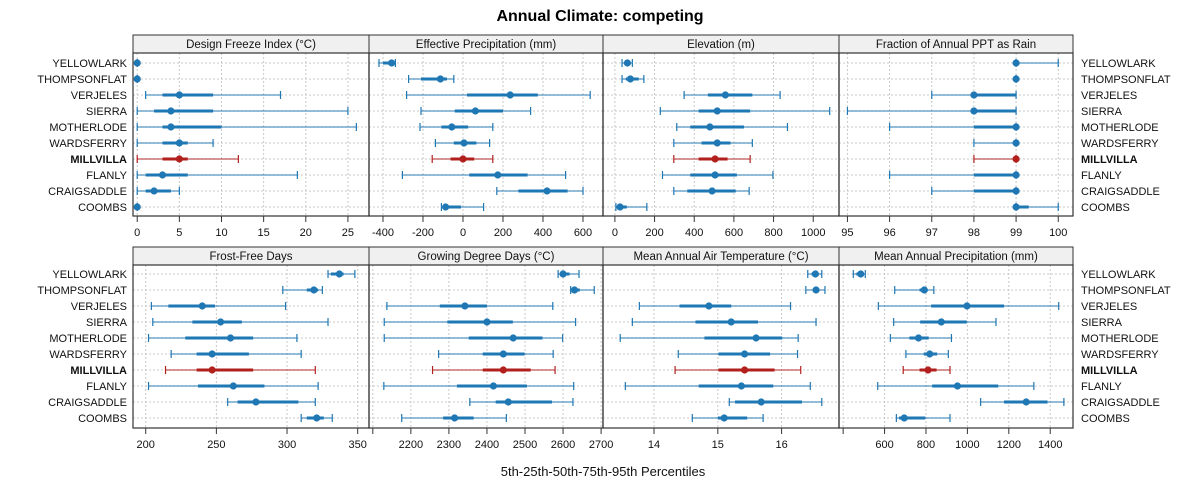 Image resolution: width=1200 pixels, height=500 pixels. I want to click on row-label-right: COOMBS, so click(1105, 208).